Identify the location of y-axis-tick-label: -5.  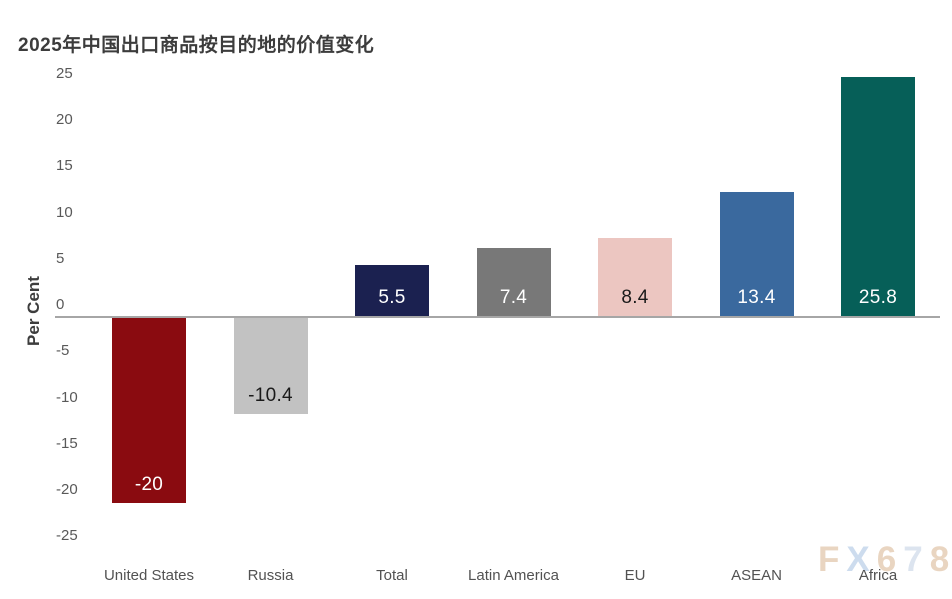
(63, 351).